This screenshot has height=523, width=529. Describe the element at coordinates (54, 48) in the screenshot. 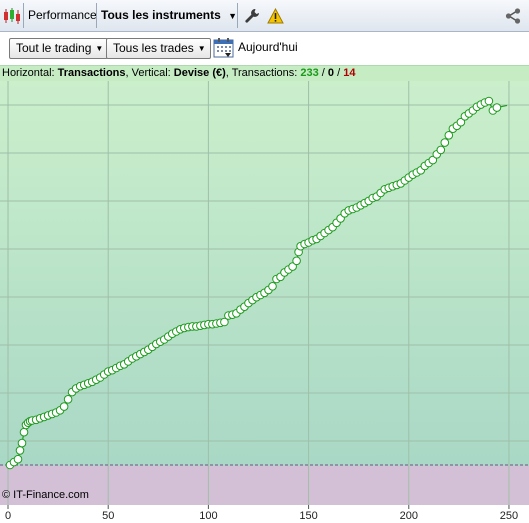

I see `trading-filter-label: Tout le trading` at that location.